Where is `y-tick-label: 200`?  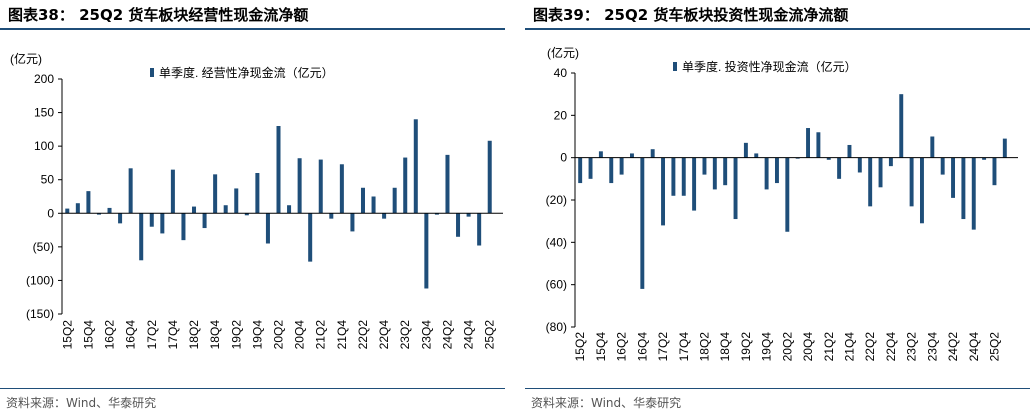 y-tick-label: 200 is located at coordinates (44, 79).